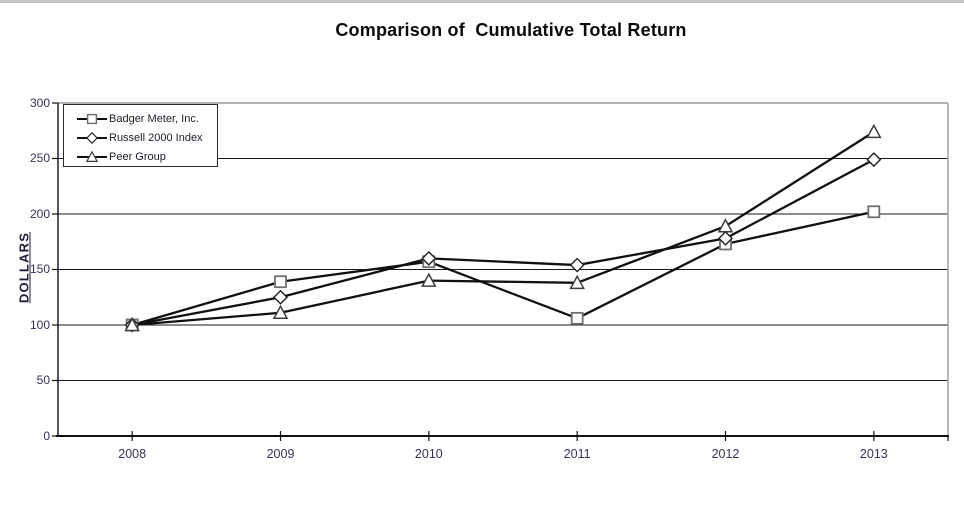 The width and height of the screenshot is (964, 514). I want to click on legend-label: Russell 2000 Index, so click(156, 137).